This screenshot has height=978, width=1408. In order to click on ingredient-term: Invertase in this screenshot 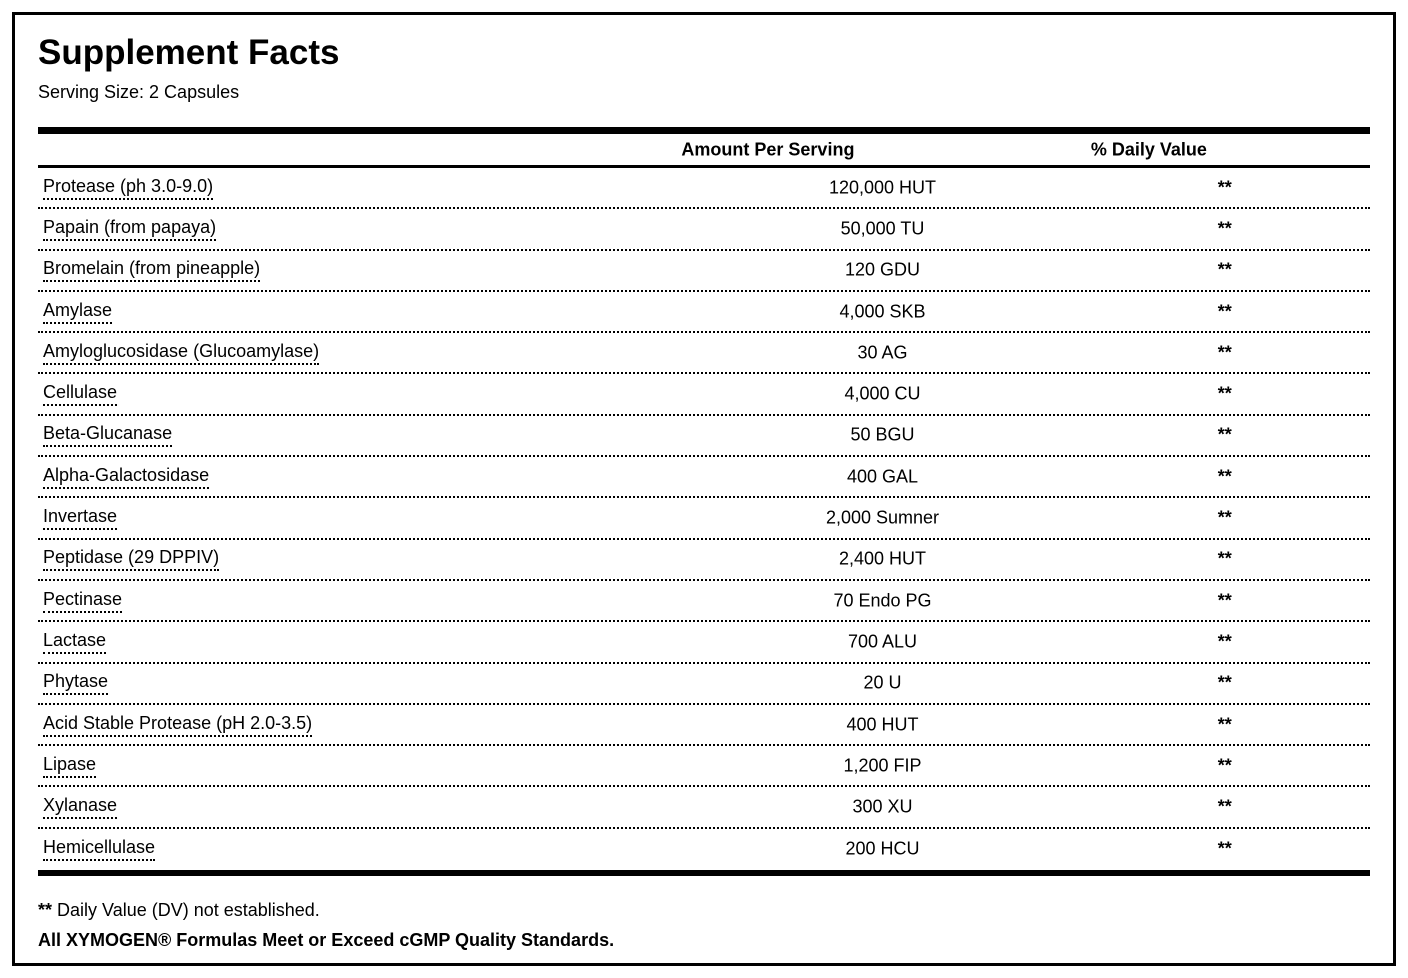, I will do `click(80, 518)`.